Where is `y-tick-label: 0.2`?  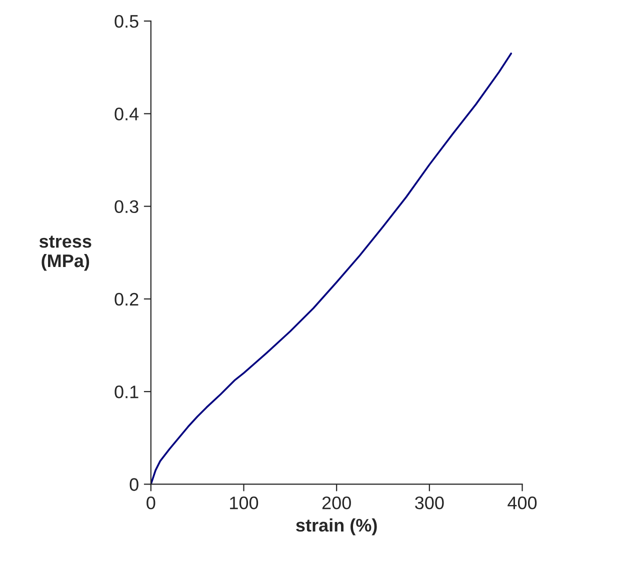 y-tick-label: 0.2 is located at coordinates (126, 299).